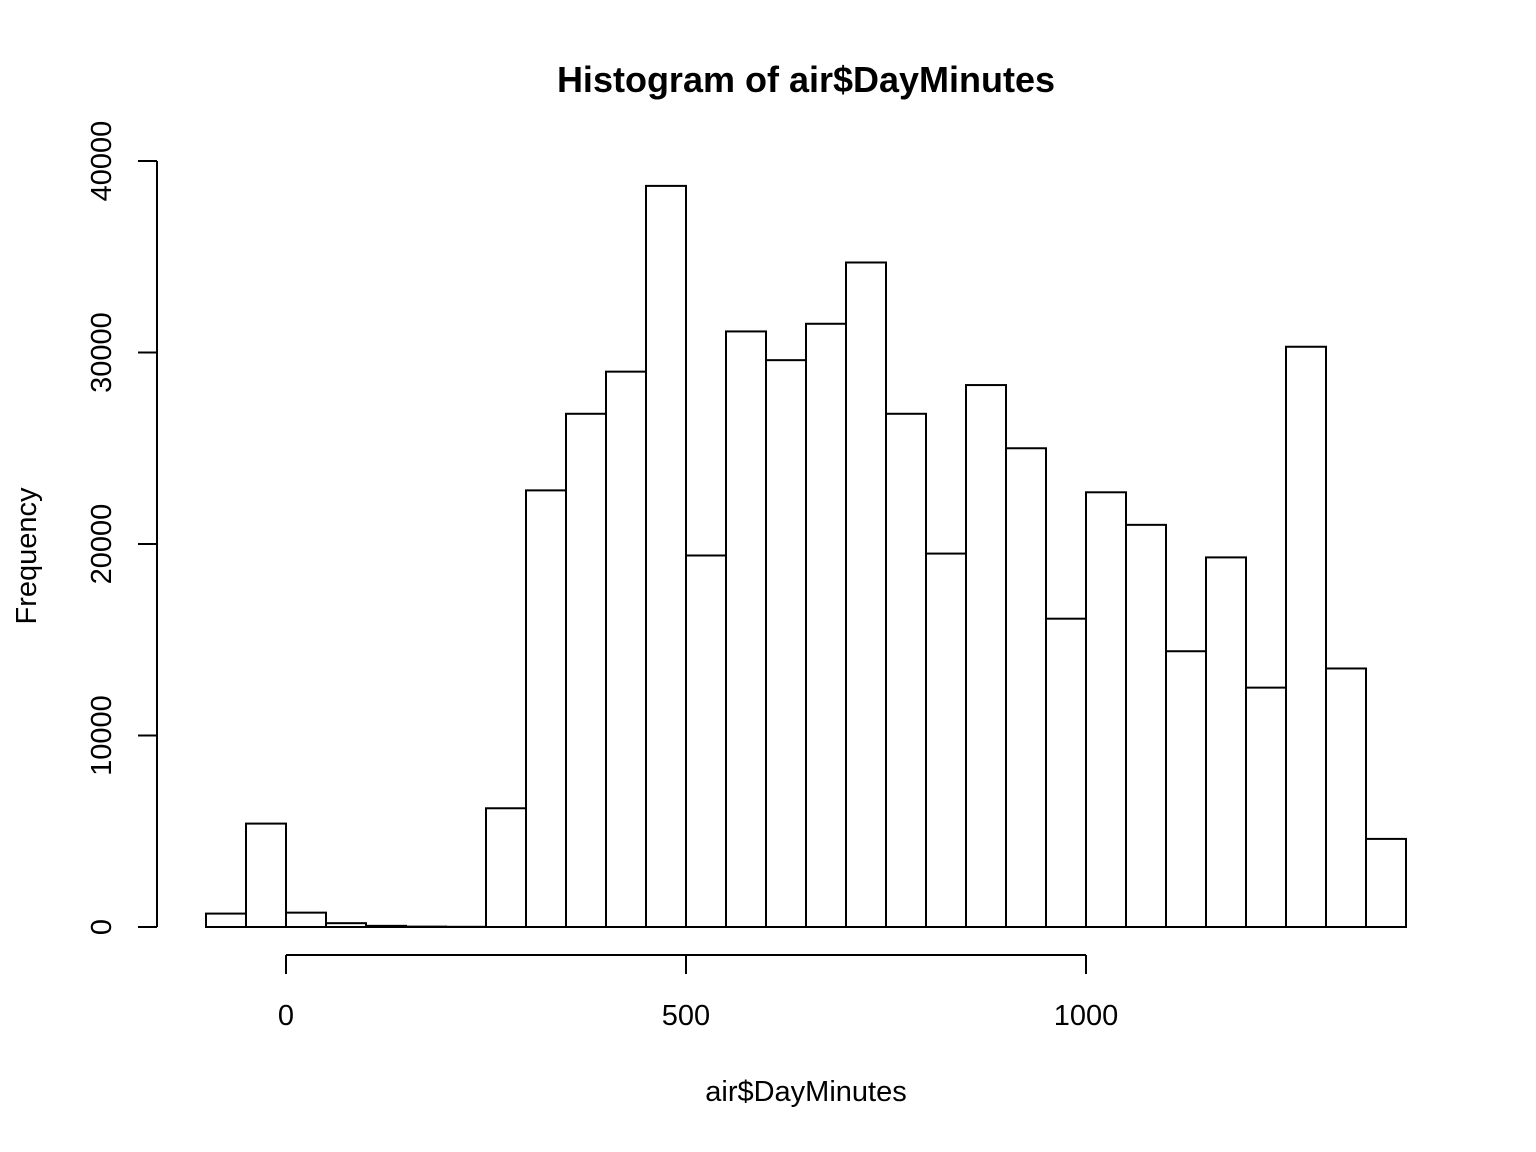  Describe the element at coordinates (102, 735) in the screenshot. I see `y-tick-label: 10000` at that location.